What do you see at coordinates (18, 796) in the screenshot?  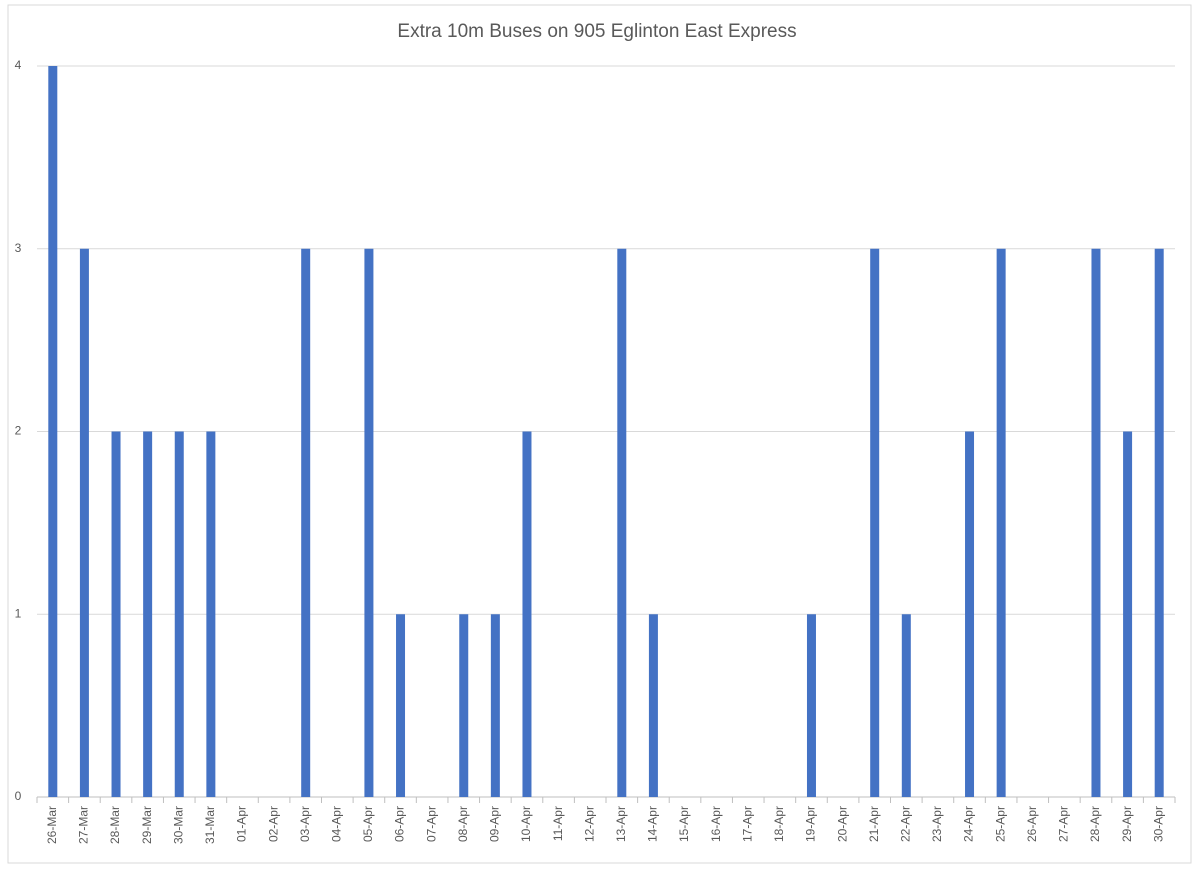 I see `y-tick-label: 0` at bounding box center [18, 796].